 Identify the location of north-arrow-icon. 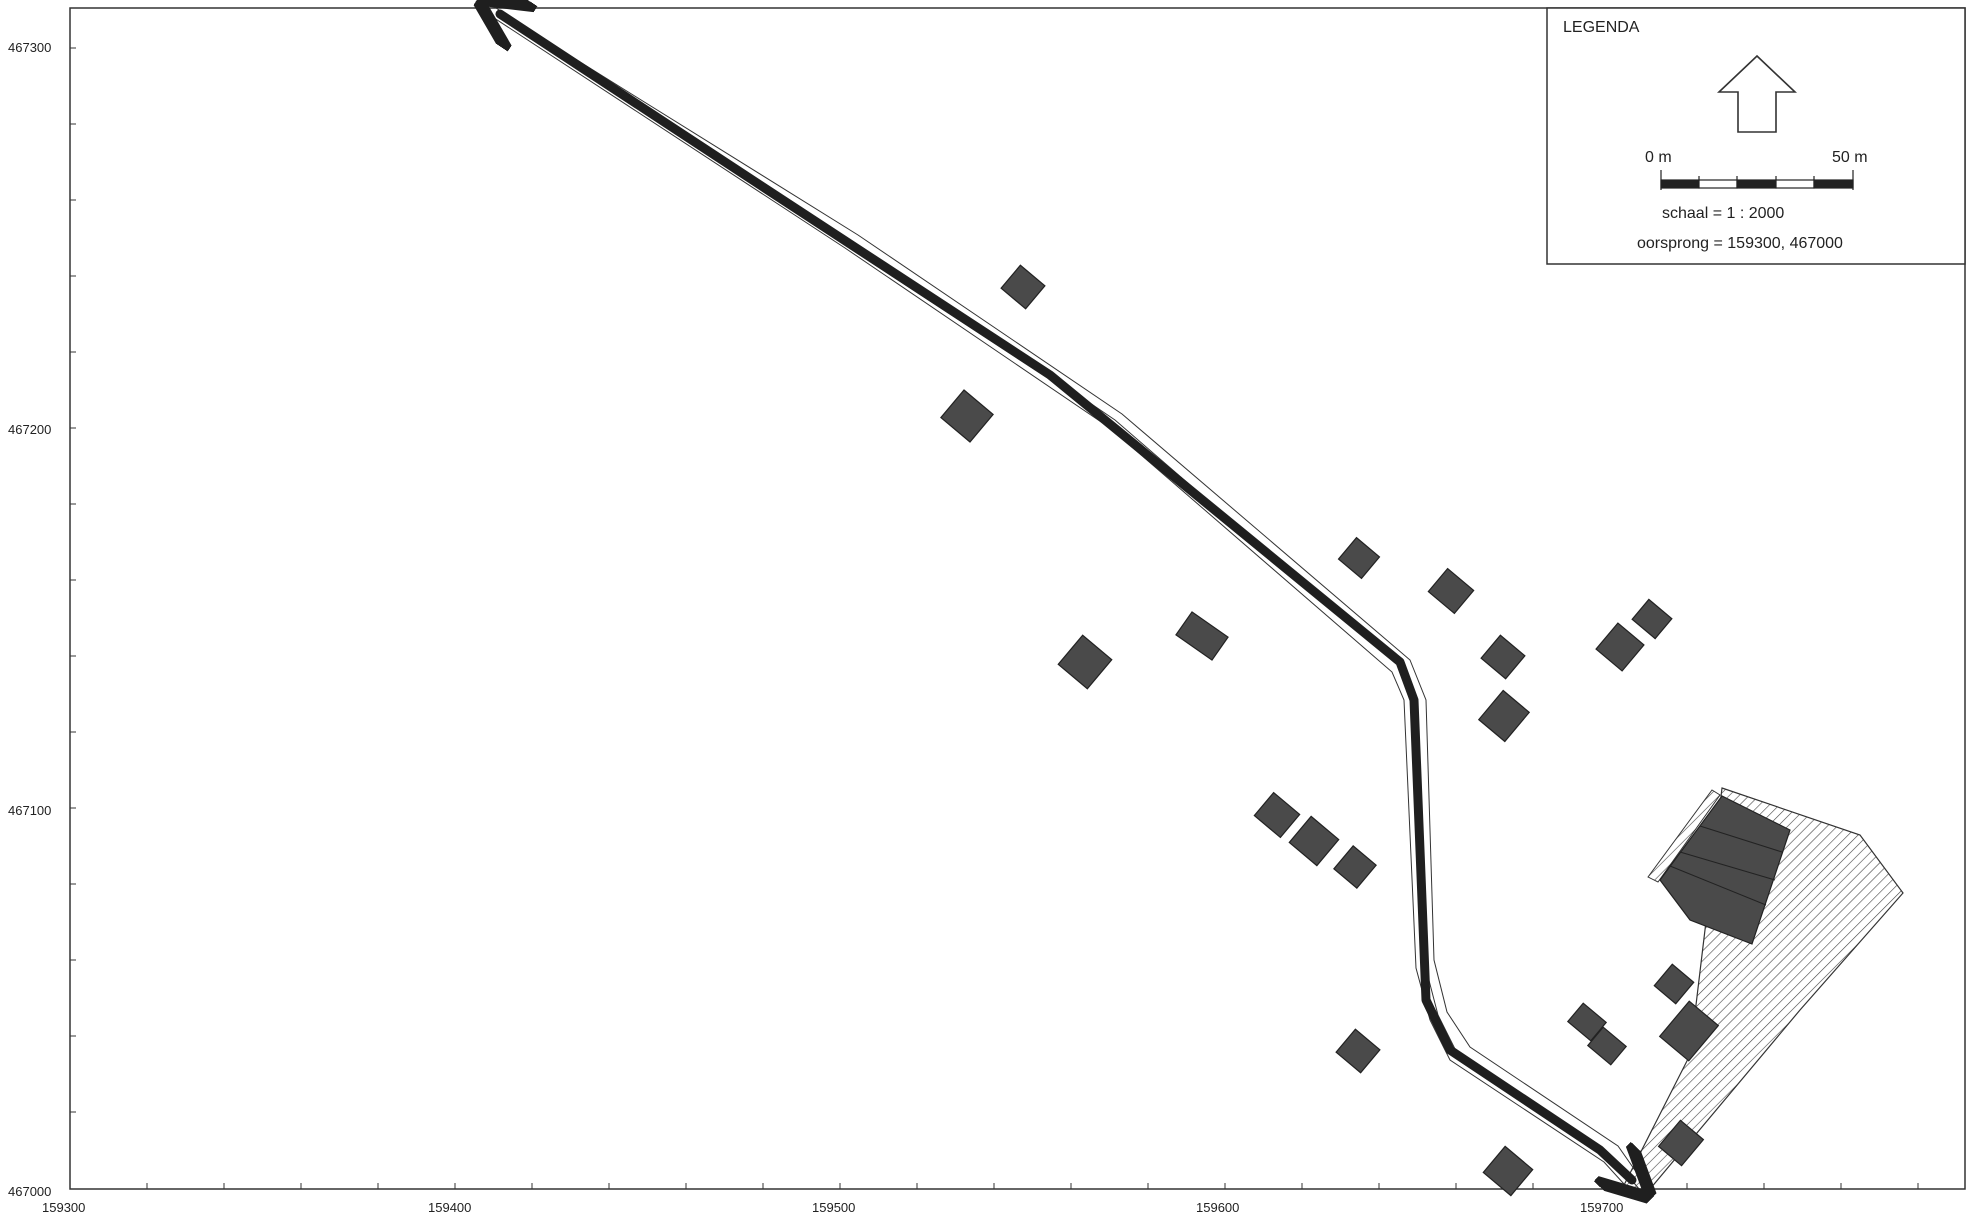
(1757, 93).